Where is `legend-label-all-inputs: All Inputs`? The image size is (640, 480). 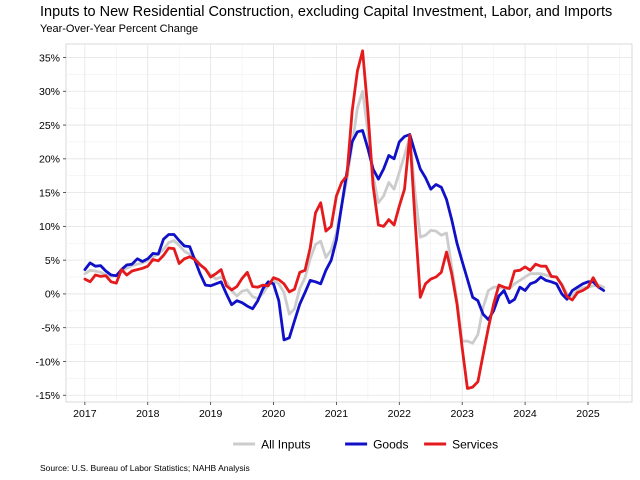
legend-label-all-inputs: All Inputs is located at coordinates (285, 445).